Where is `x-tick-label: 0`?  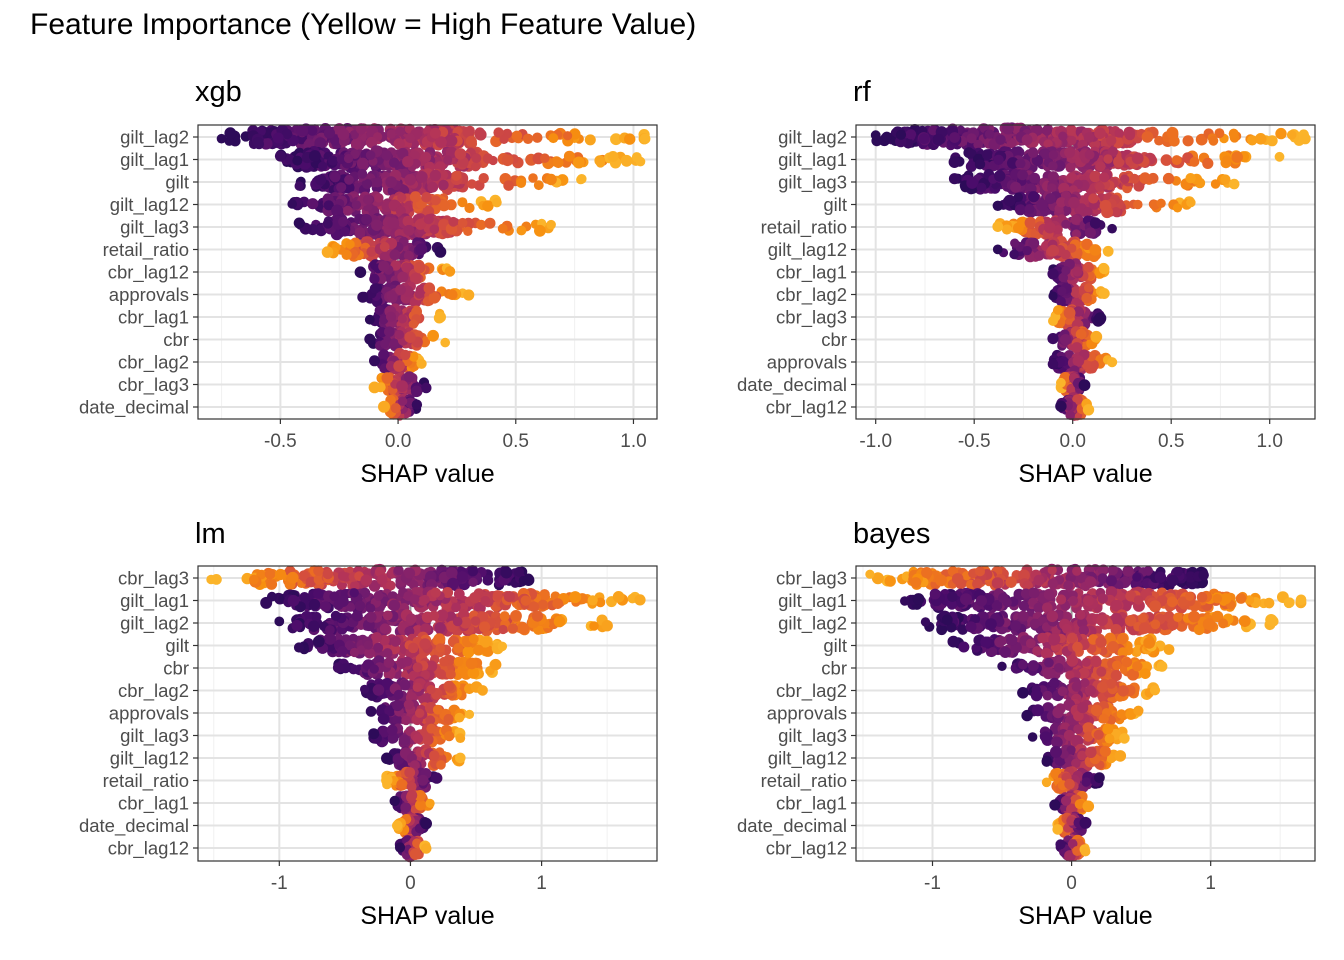
x-tick-label: 0 is located at coordinates (410, 883).